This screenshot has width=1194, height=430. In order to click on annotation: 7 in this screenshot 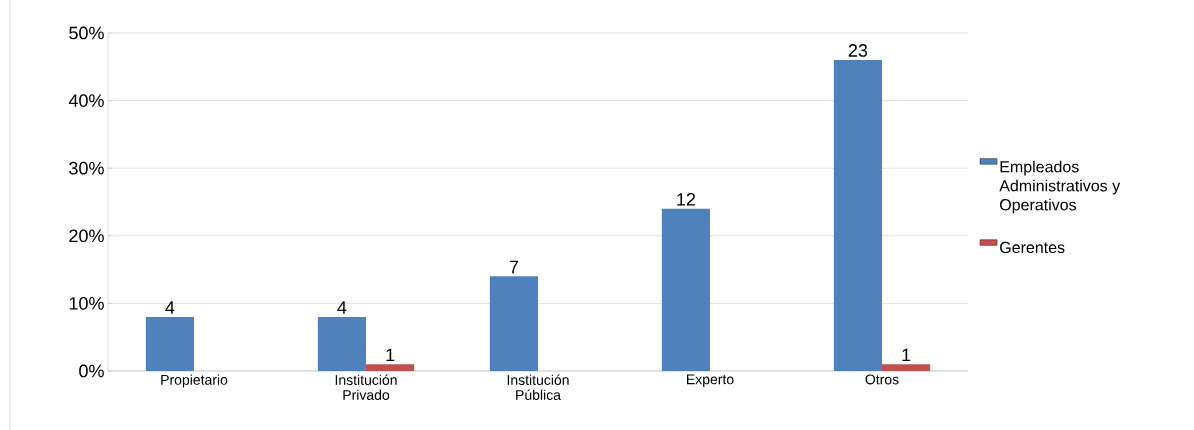, I will do `click(514, 267)`.